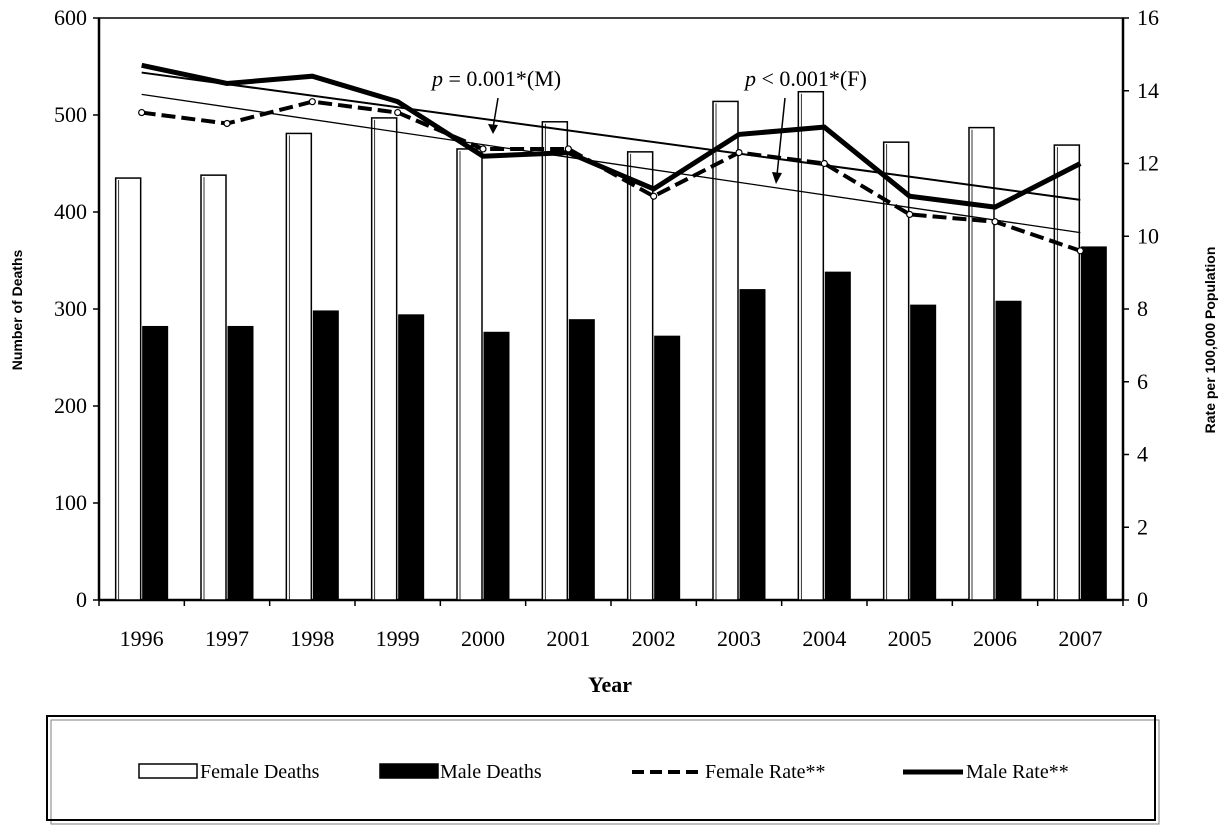  I want to click on x-tick-label: 2000, so click(483, 638).